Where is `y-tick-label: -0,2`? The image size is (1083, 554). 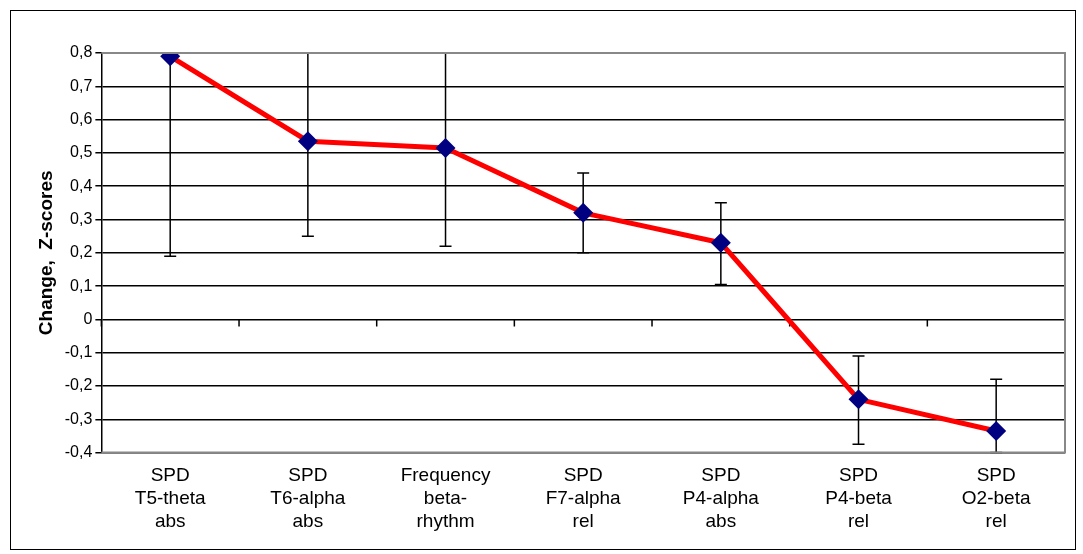
y-tick-label: -0,2 is located at coordinates (78, 385).